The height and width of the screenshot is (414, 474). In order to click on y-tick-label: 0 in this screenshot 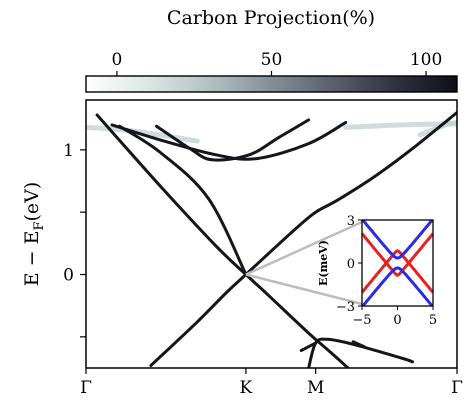, I will do `click(68, 276)`.